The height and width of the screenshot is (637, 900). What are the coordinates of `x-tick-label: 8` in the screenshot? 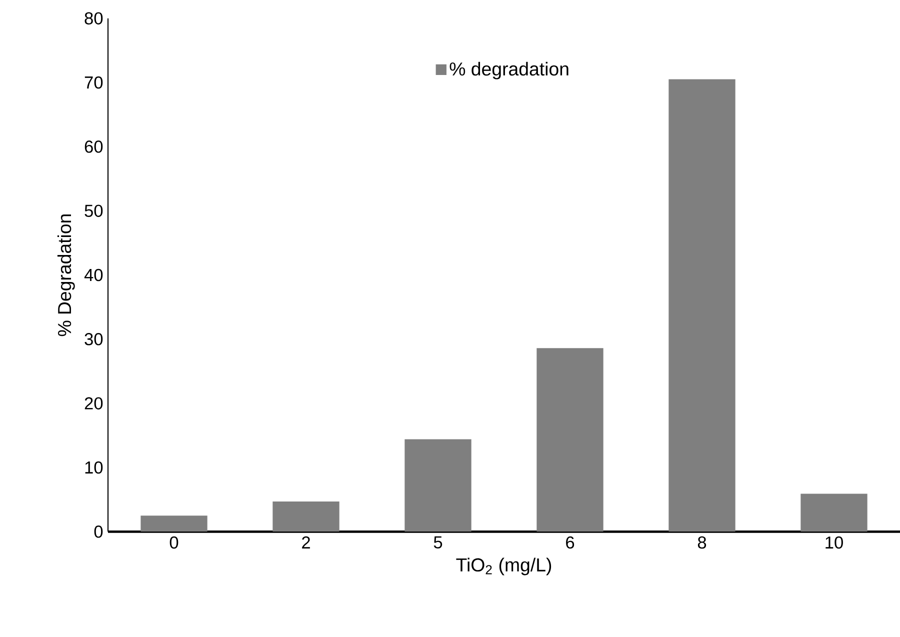 It's located at (702, 542).